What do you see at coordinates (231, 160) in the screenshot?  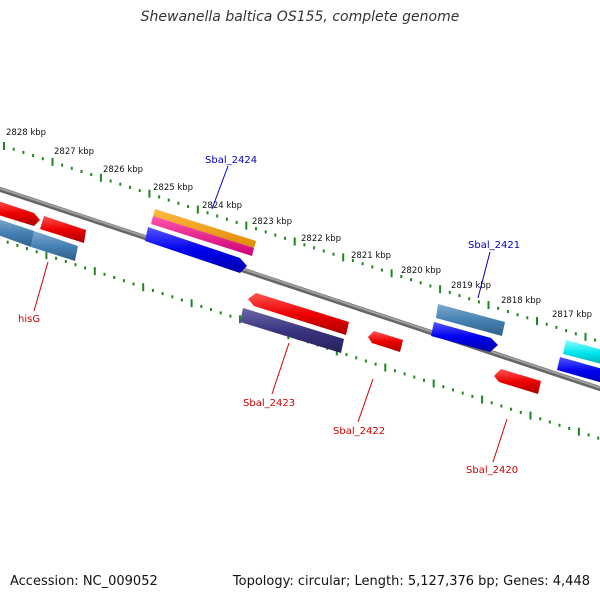 I see `gene-label-sbal-2424: Sbal_2424` at bounding box center [231, 160].